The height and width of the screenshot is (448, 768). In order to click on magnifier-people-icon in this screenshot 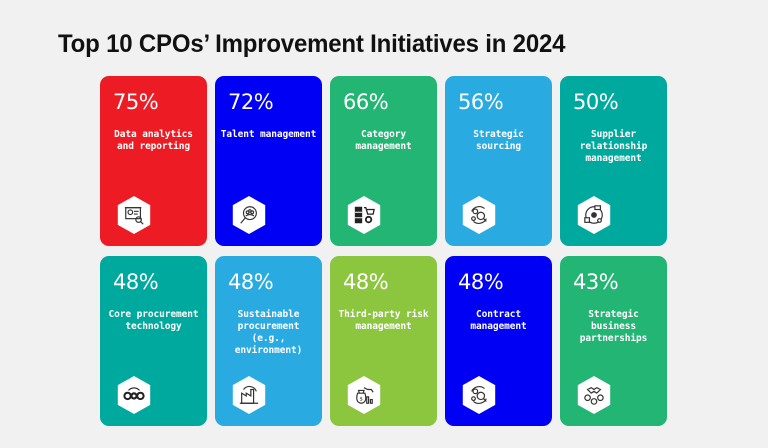, I will do `click(249, 215)`.